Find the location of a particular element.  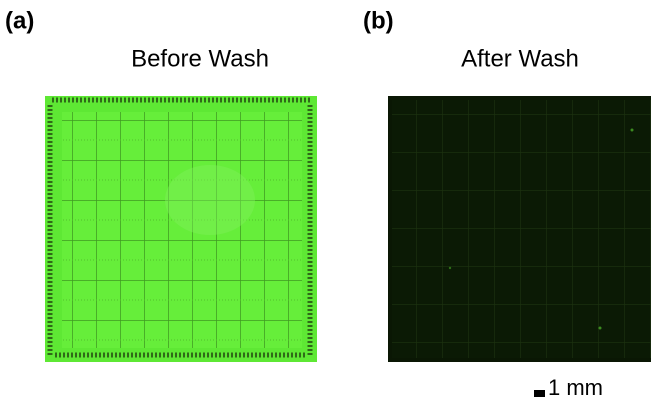

scale-bar is located at coordinates (539, 393).